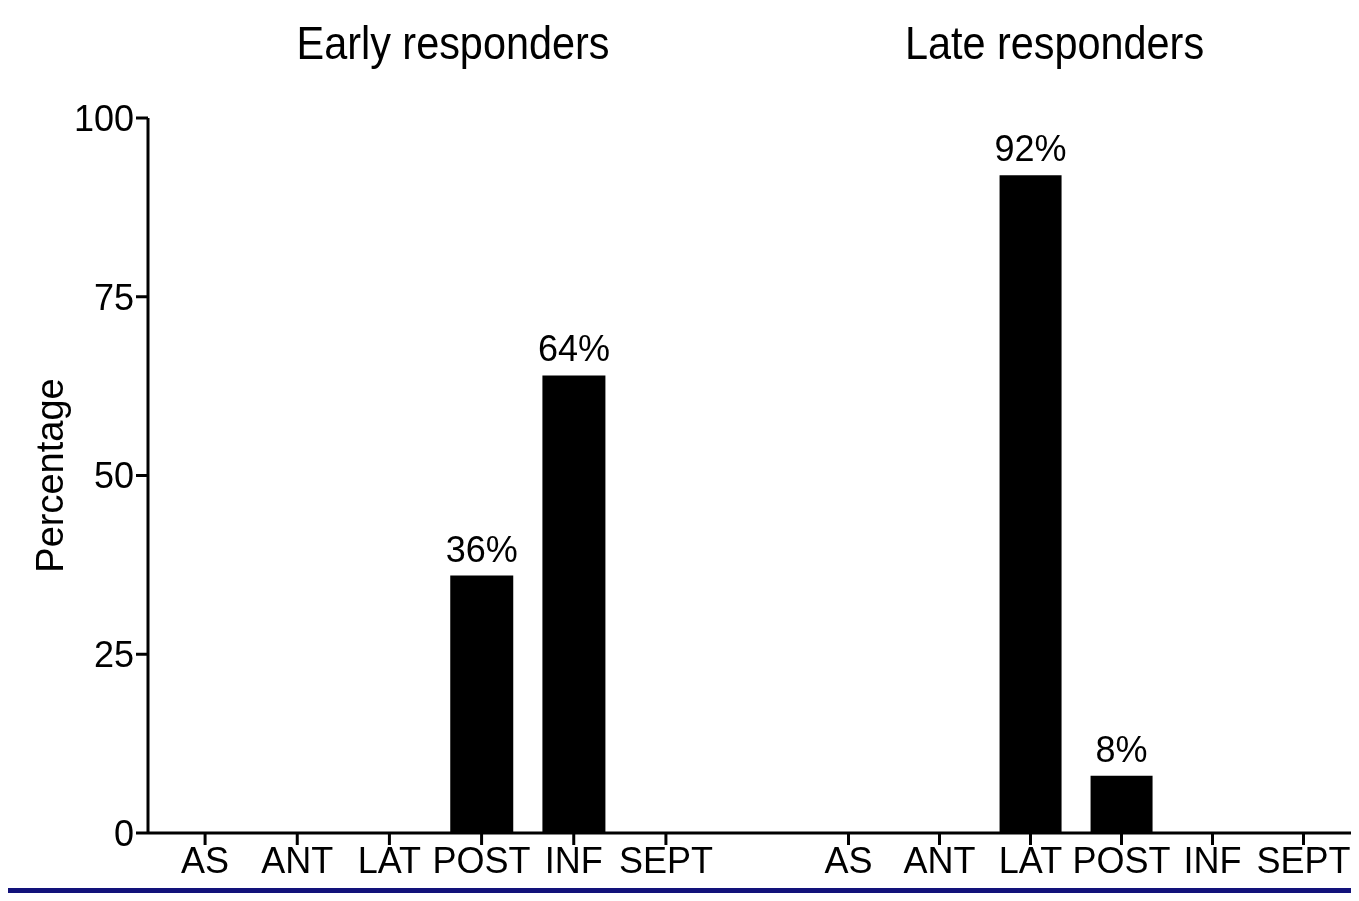 Image resolution: width=1359 pixels, height=901 pixels. I want to click on chart-title: Early responders, so click(453, 43).